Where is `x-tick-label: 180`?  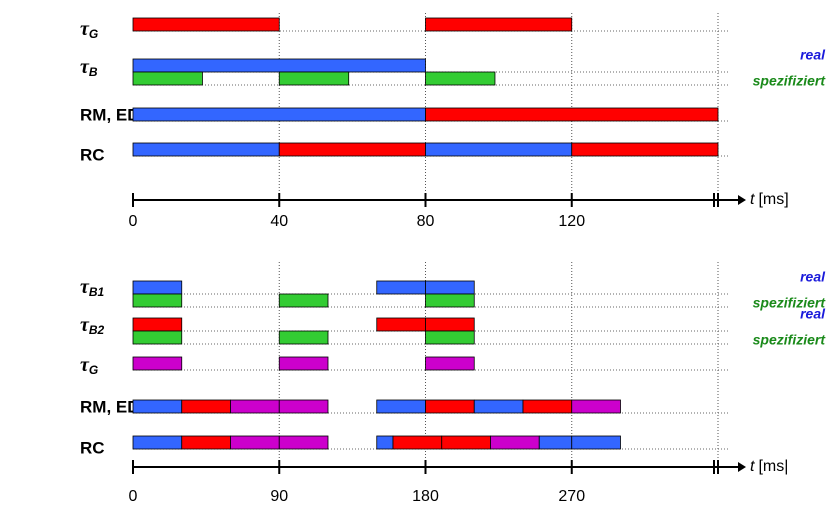 x-tick-label: 180 is located at coordinates (425, 496).